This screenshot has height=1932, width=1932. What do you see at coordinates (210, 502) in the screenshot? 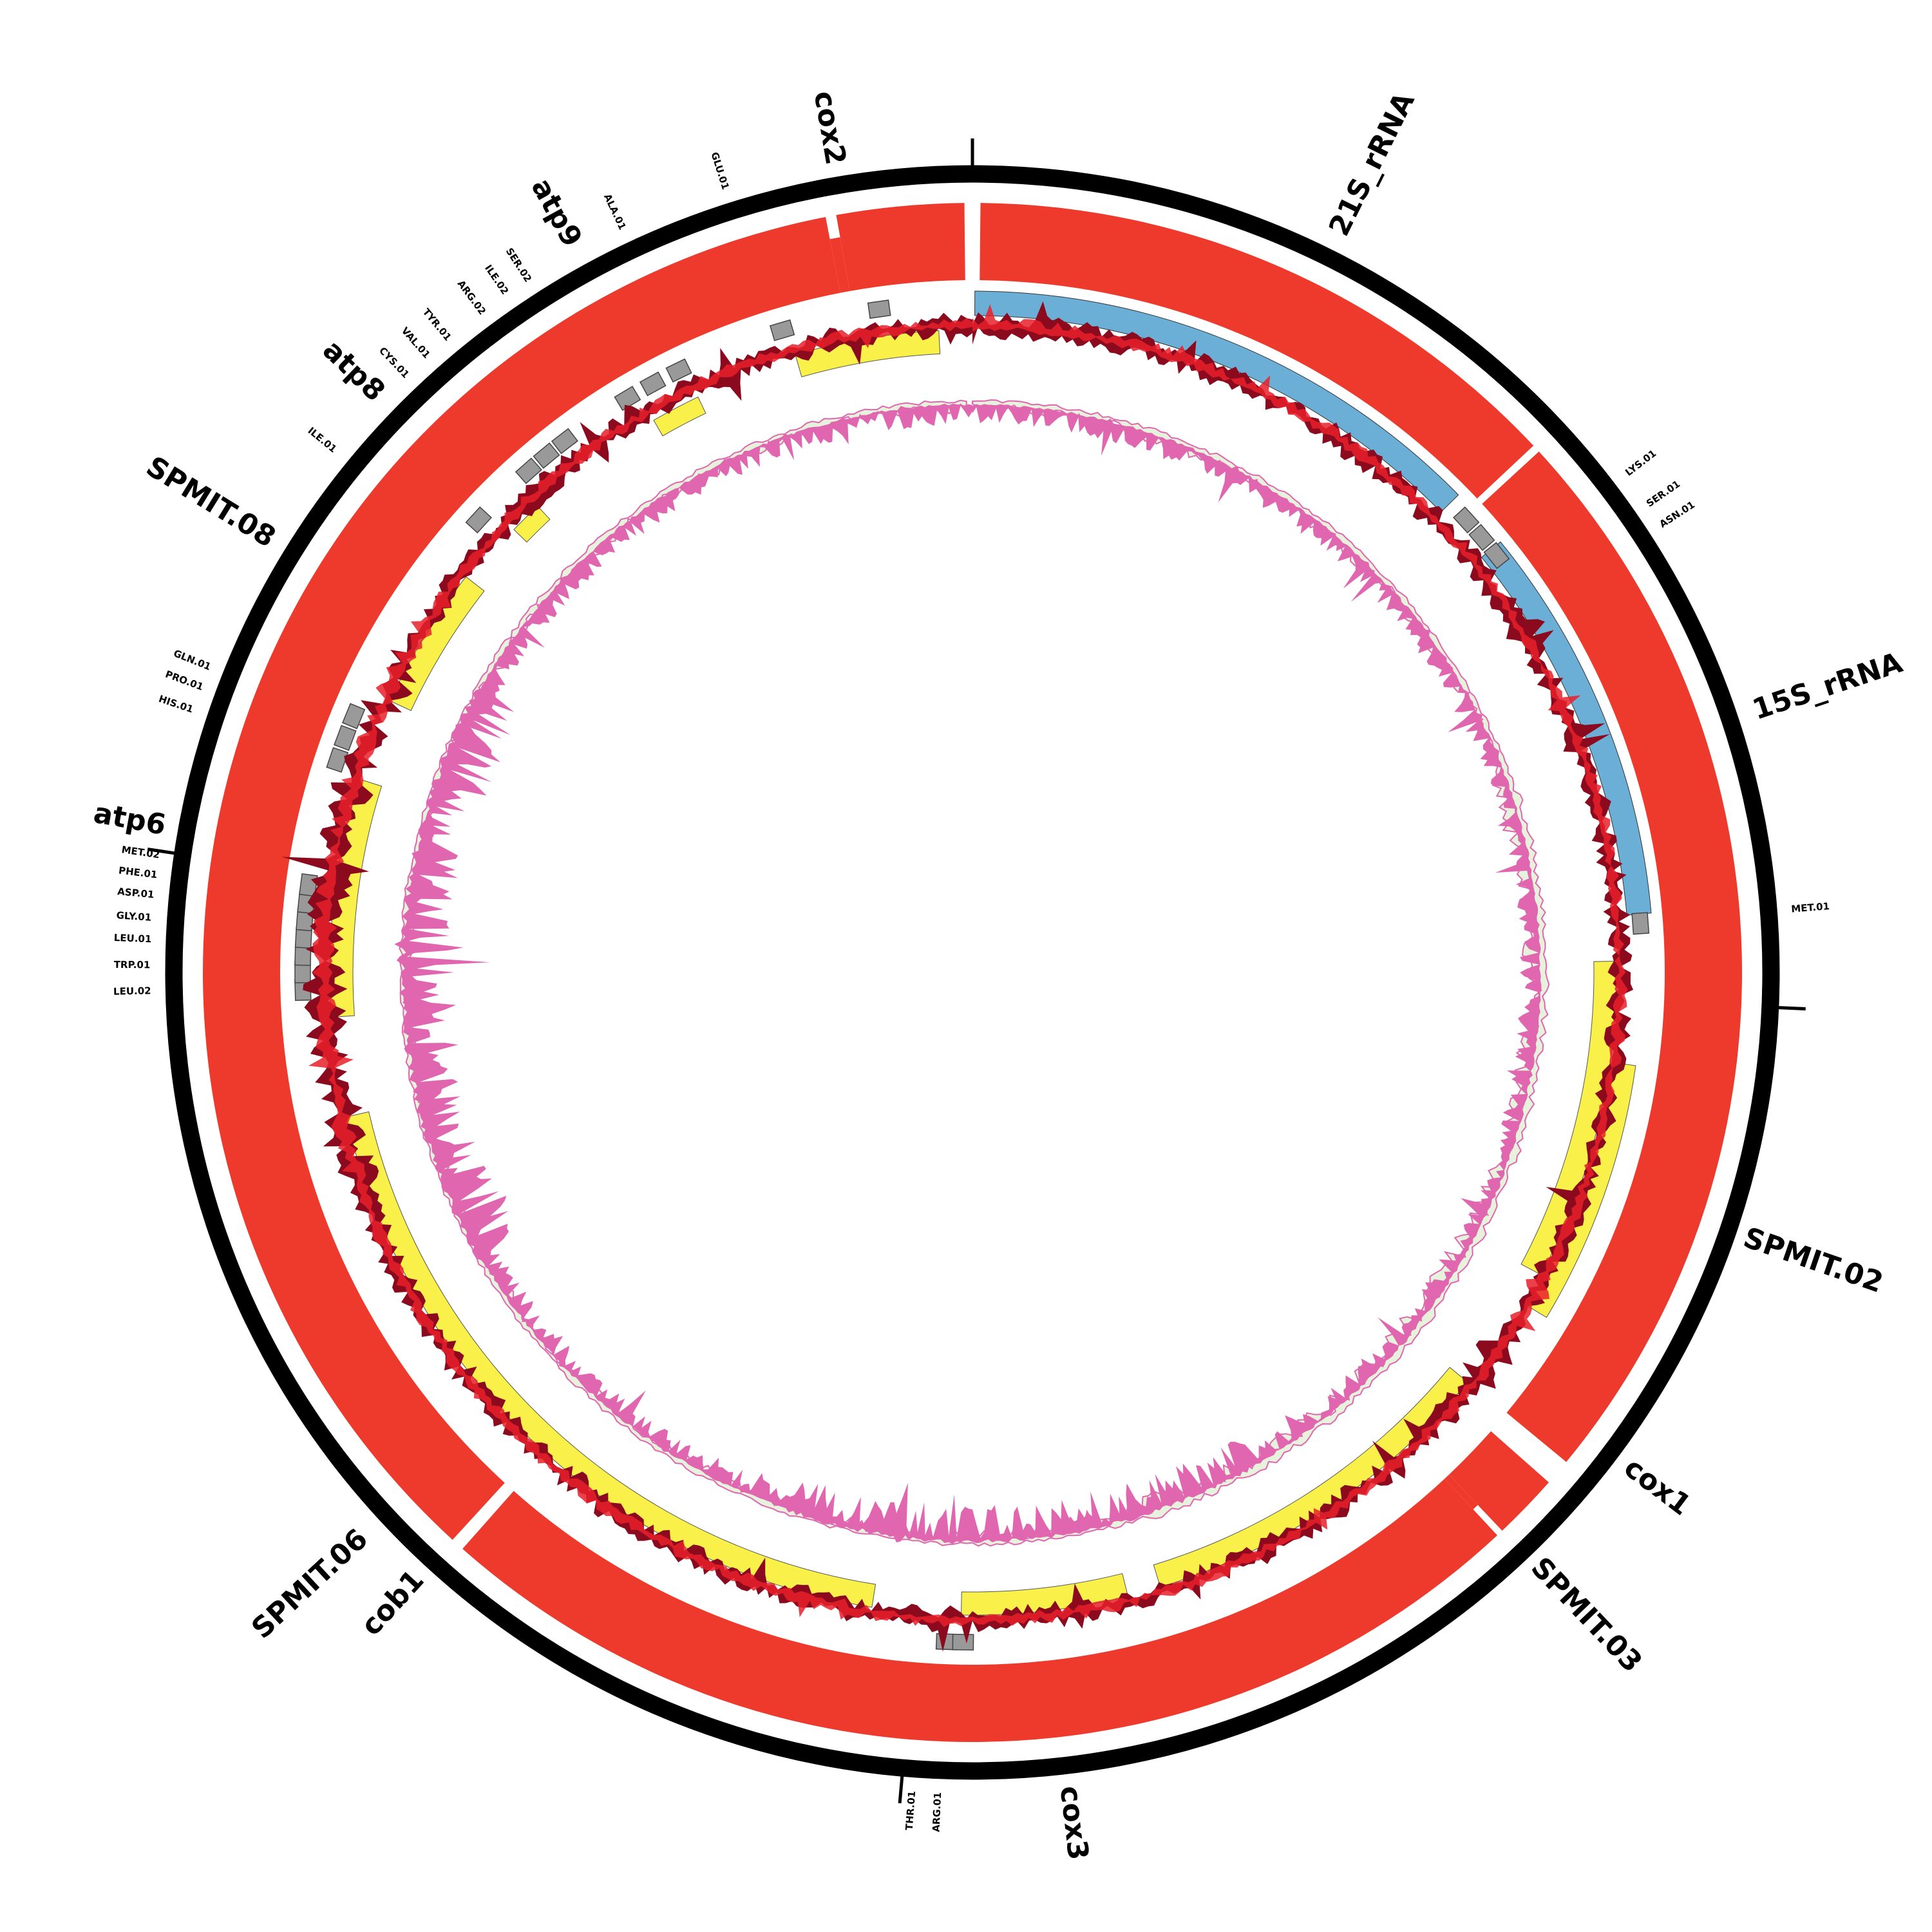
I see `gene-label: SPMIT.08` at bounding box center [210, 502].